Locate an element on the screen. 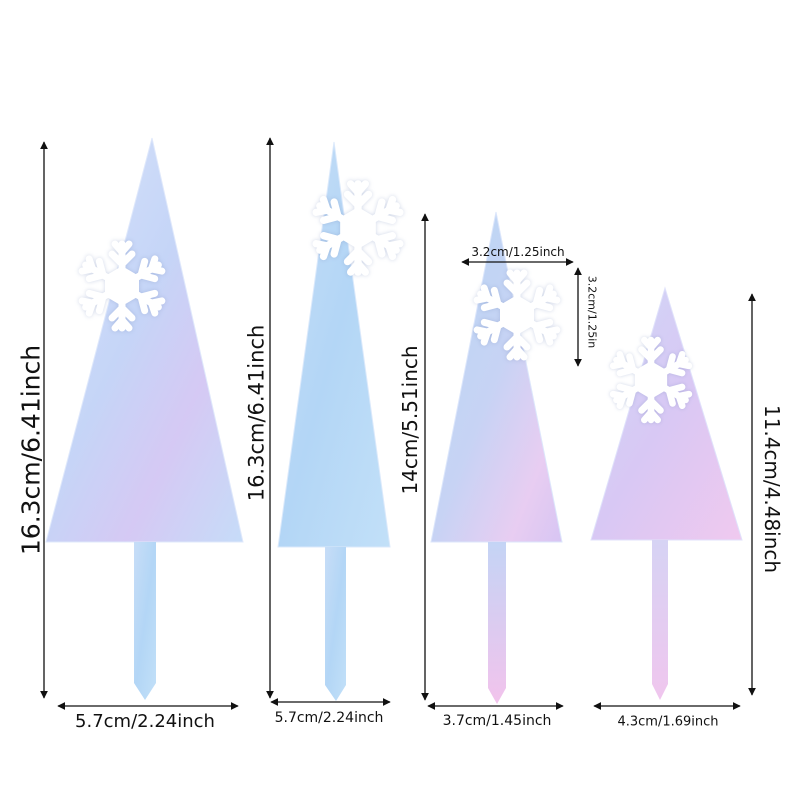 The image size is (800, 804). topper-2-height-label: 16.3cm/6.41inch is located at coordinates (256, 413).